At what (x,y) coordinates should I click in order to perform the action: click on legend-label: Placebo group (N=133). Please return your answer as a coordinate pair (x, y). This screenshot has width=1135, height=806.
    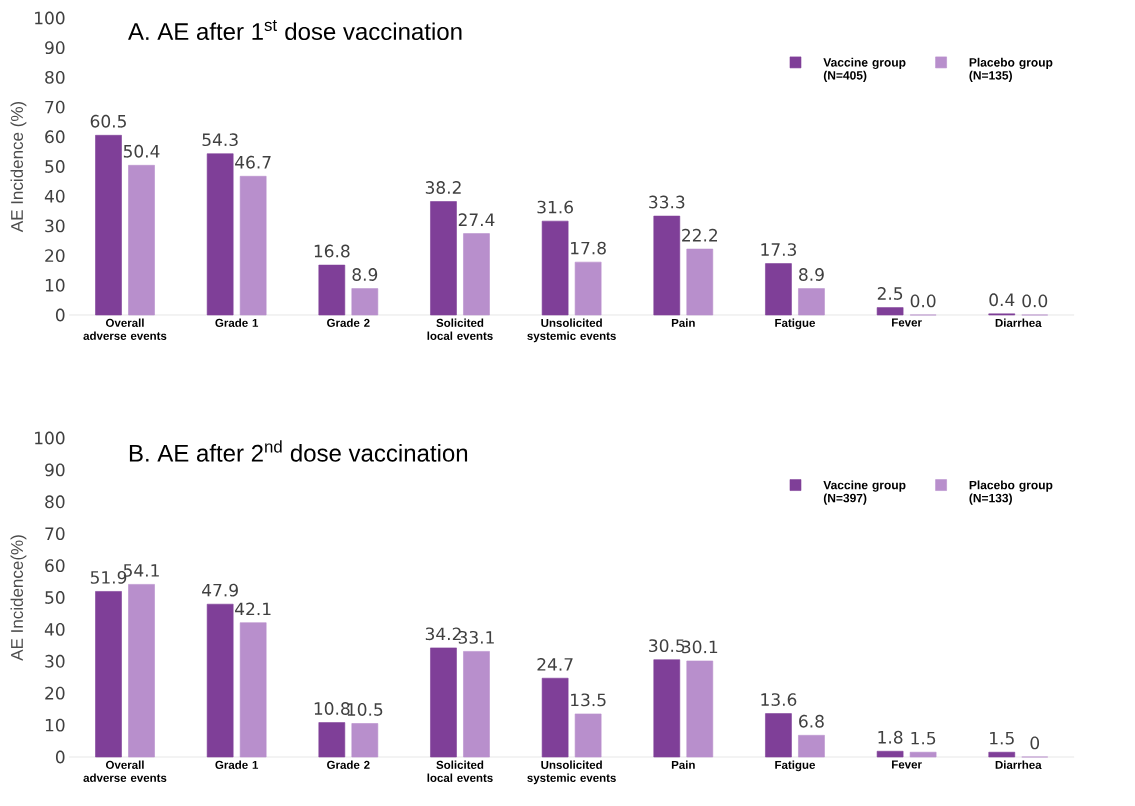
    Looking at the image, I should click on (1011, 492).